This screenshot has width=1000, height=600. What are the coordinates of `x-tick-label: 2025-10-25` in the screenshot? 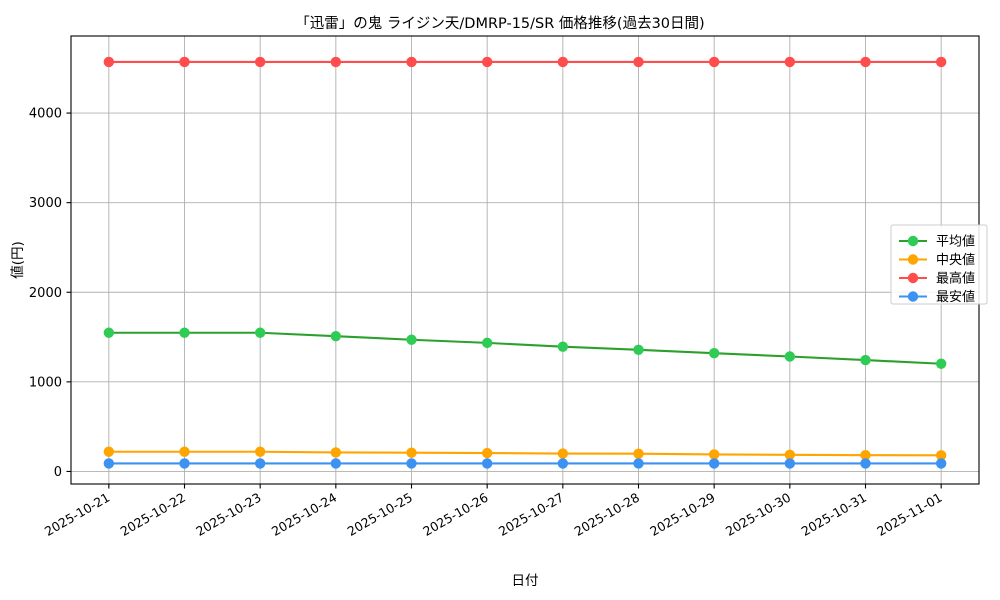 It's located at (380, 514).